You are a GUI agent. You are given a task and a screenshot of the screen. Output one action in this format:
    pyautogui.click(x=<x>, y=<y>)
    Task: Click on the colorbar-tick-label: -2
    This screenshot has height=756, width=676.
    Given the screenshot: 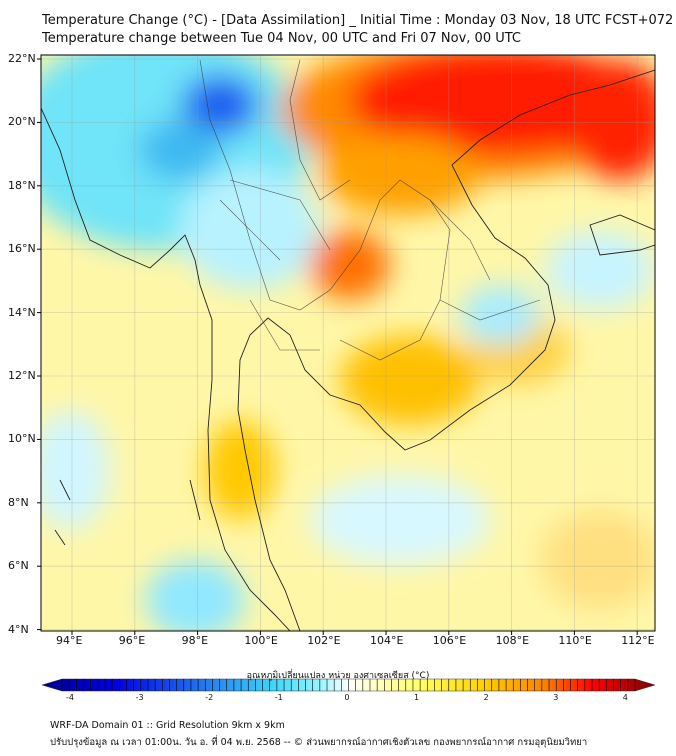 What is the action you would take?
    pyautogui.click(x=209, y=697)
    